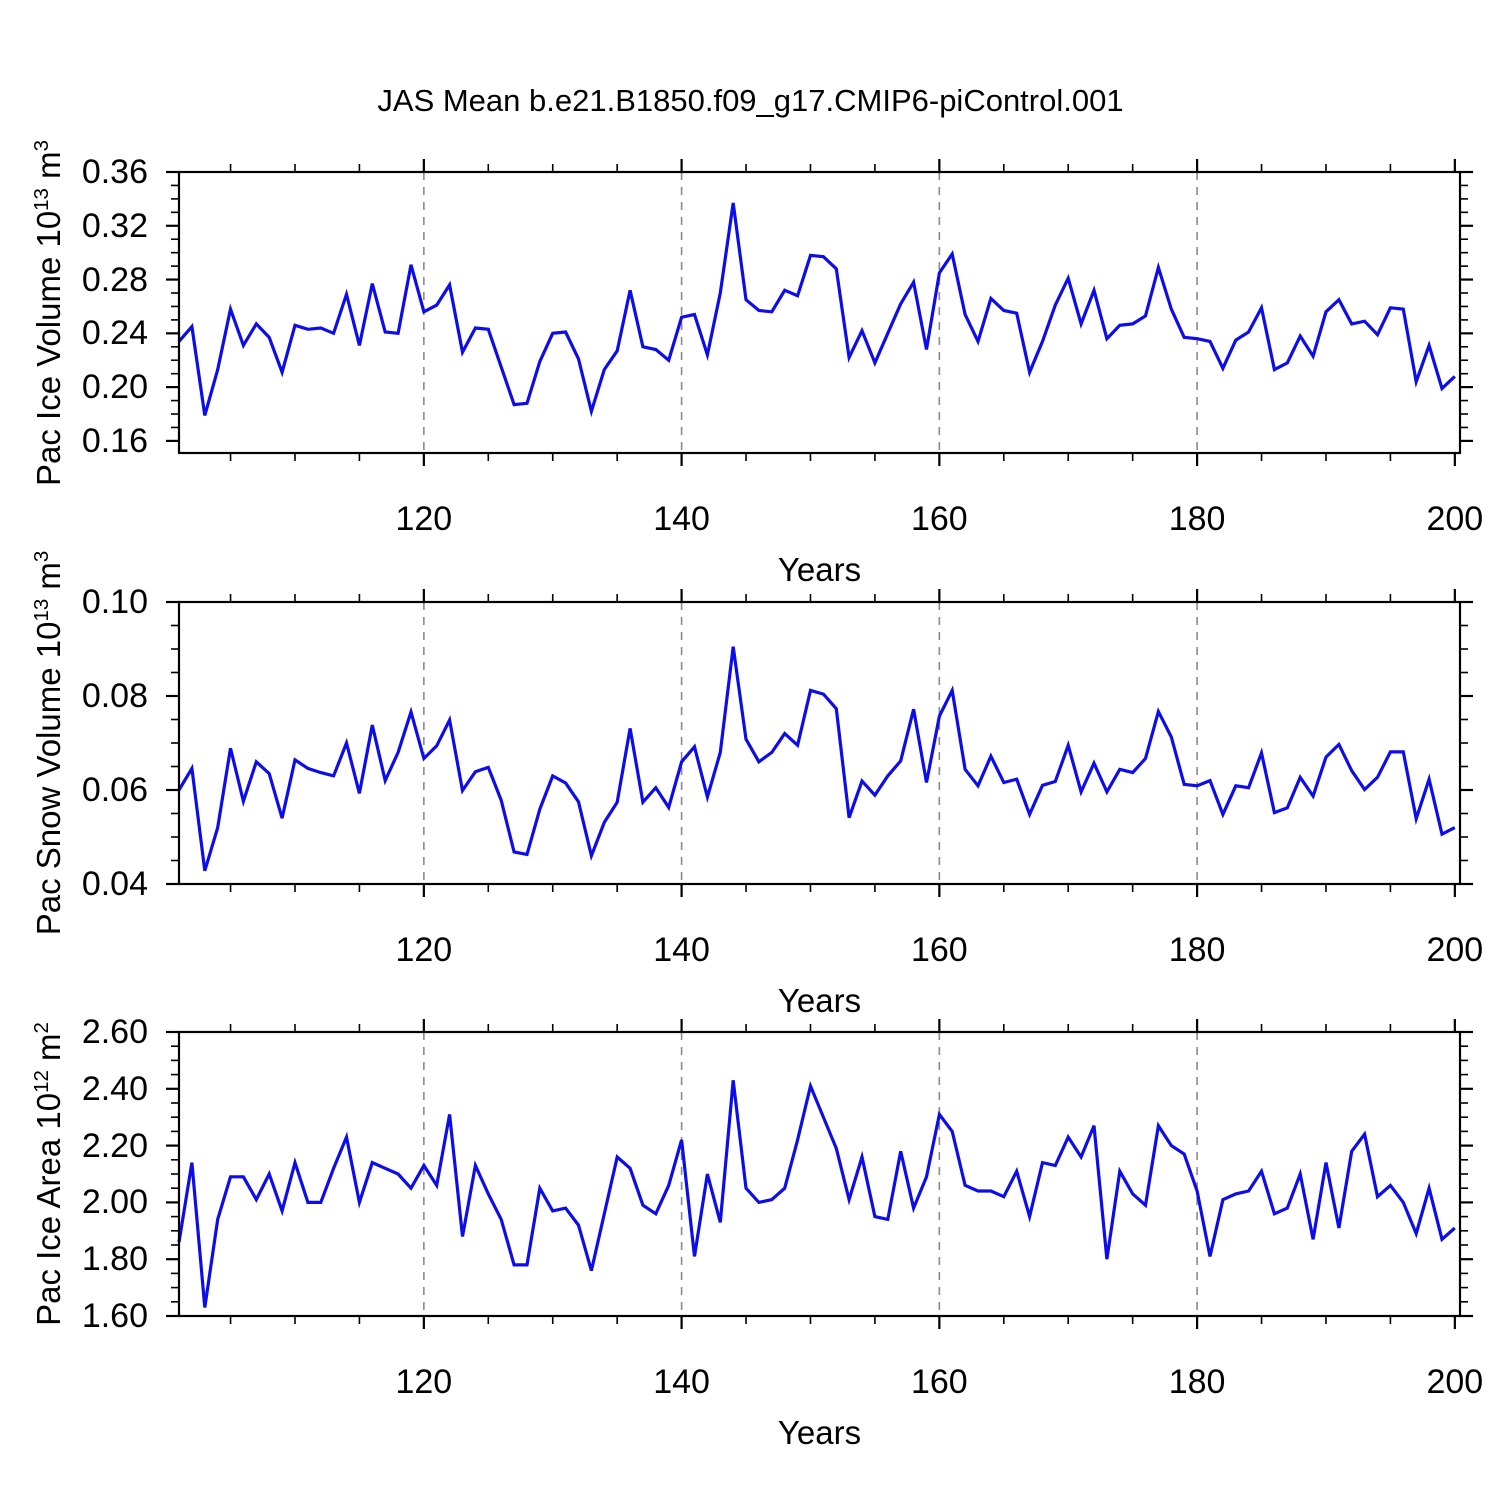 This screenshot has width=1500, height=1500. Describe the element at coordinates (114, 1145) in the screenshot. I see `y-tick-label: 2.20` at that location.